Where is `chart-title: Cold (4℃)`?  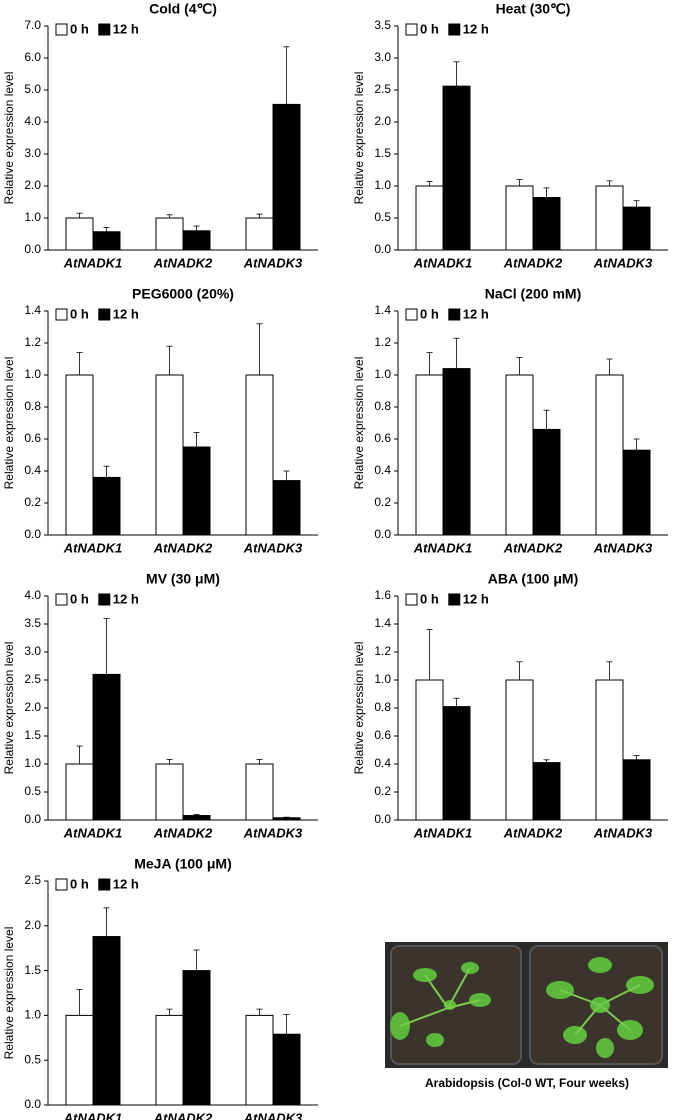
chart-title: Cold (4℃) is located at coordinates (183, 9).